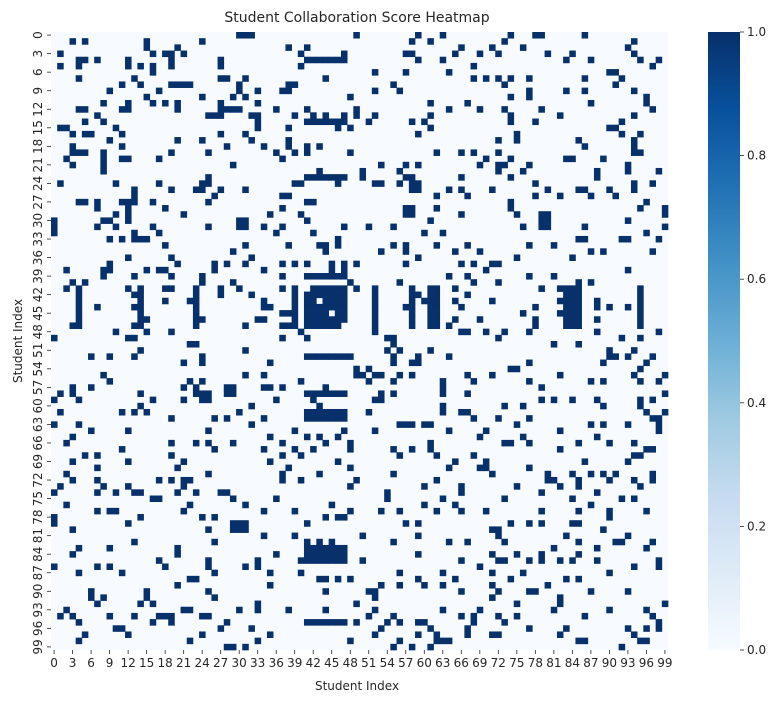 The height and width of the screenshot is (701, 780). Describe the element at coordinates (239, 663) in the screenshot. I see `x-tick-label: 30` at that location.